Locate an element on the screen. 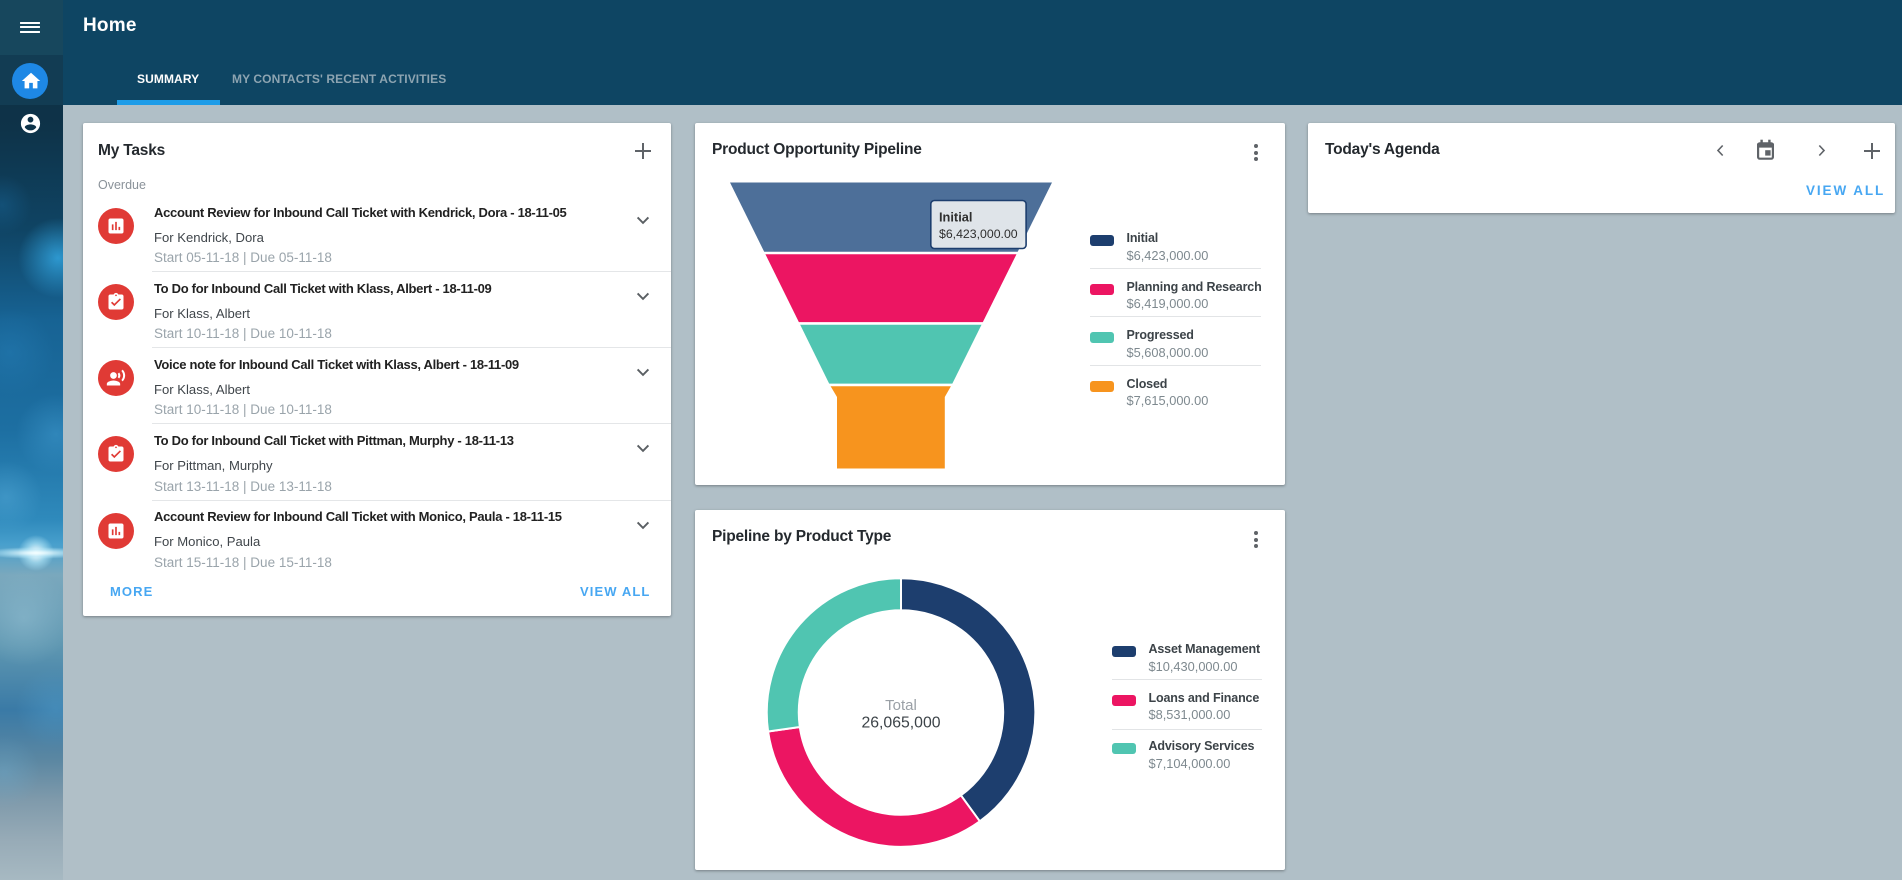 The height and width of the screenshot is (880, 1902). svg-text: $6,423,000.00 is located at coordinates (978, 234).